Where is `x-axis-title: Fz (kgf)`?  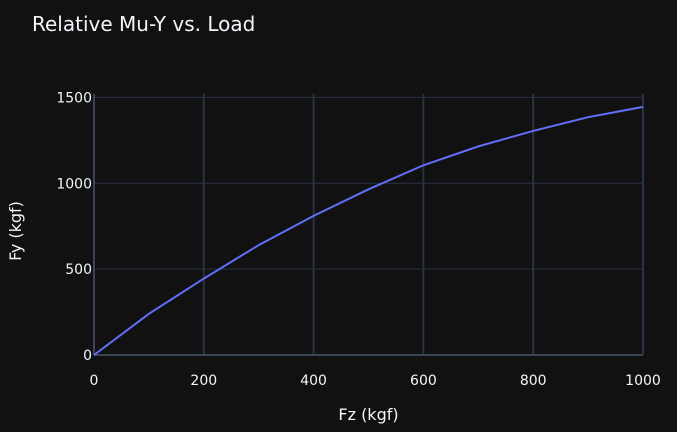 x-axis-title: Fz (kgf) is located at coordinates (368, 414).